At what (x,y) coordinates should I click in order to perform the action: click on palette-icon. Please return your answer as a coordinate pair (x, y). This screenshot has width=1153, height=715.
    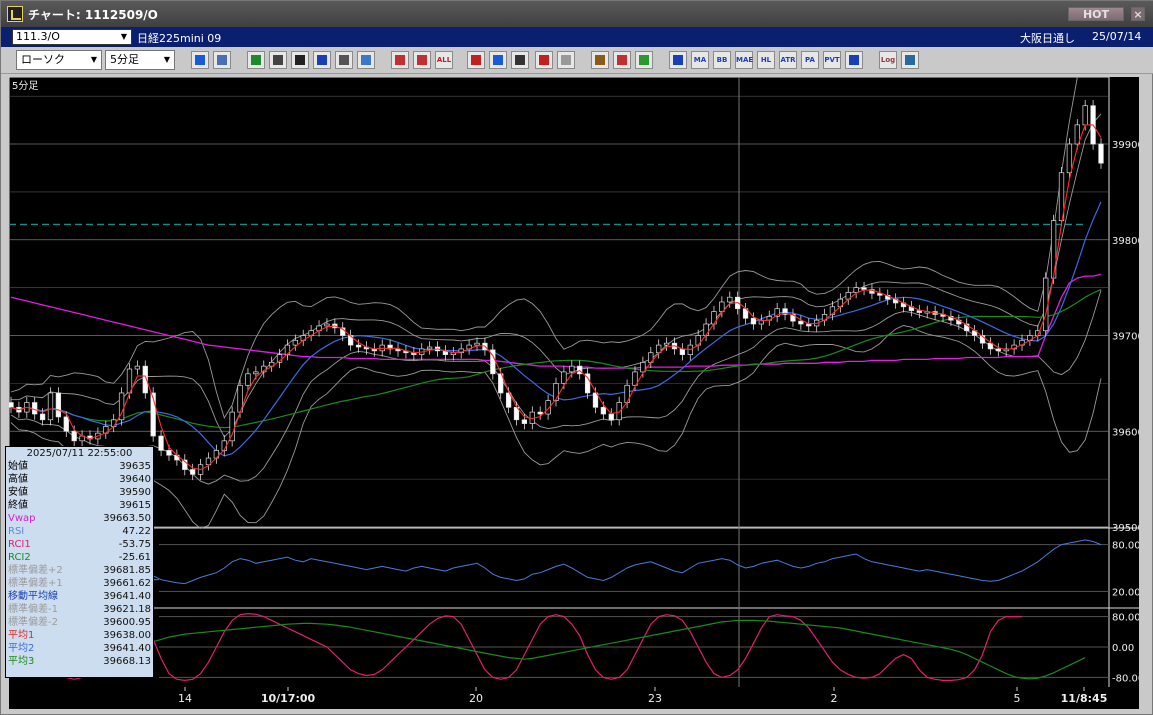
    Looking at the image, I should click on (644, 60).